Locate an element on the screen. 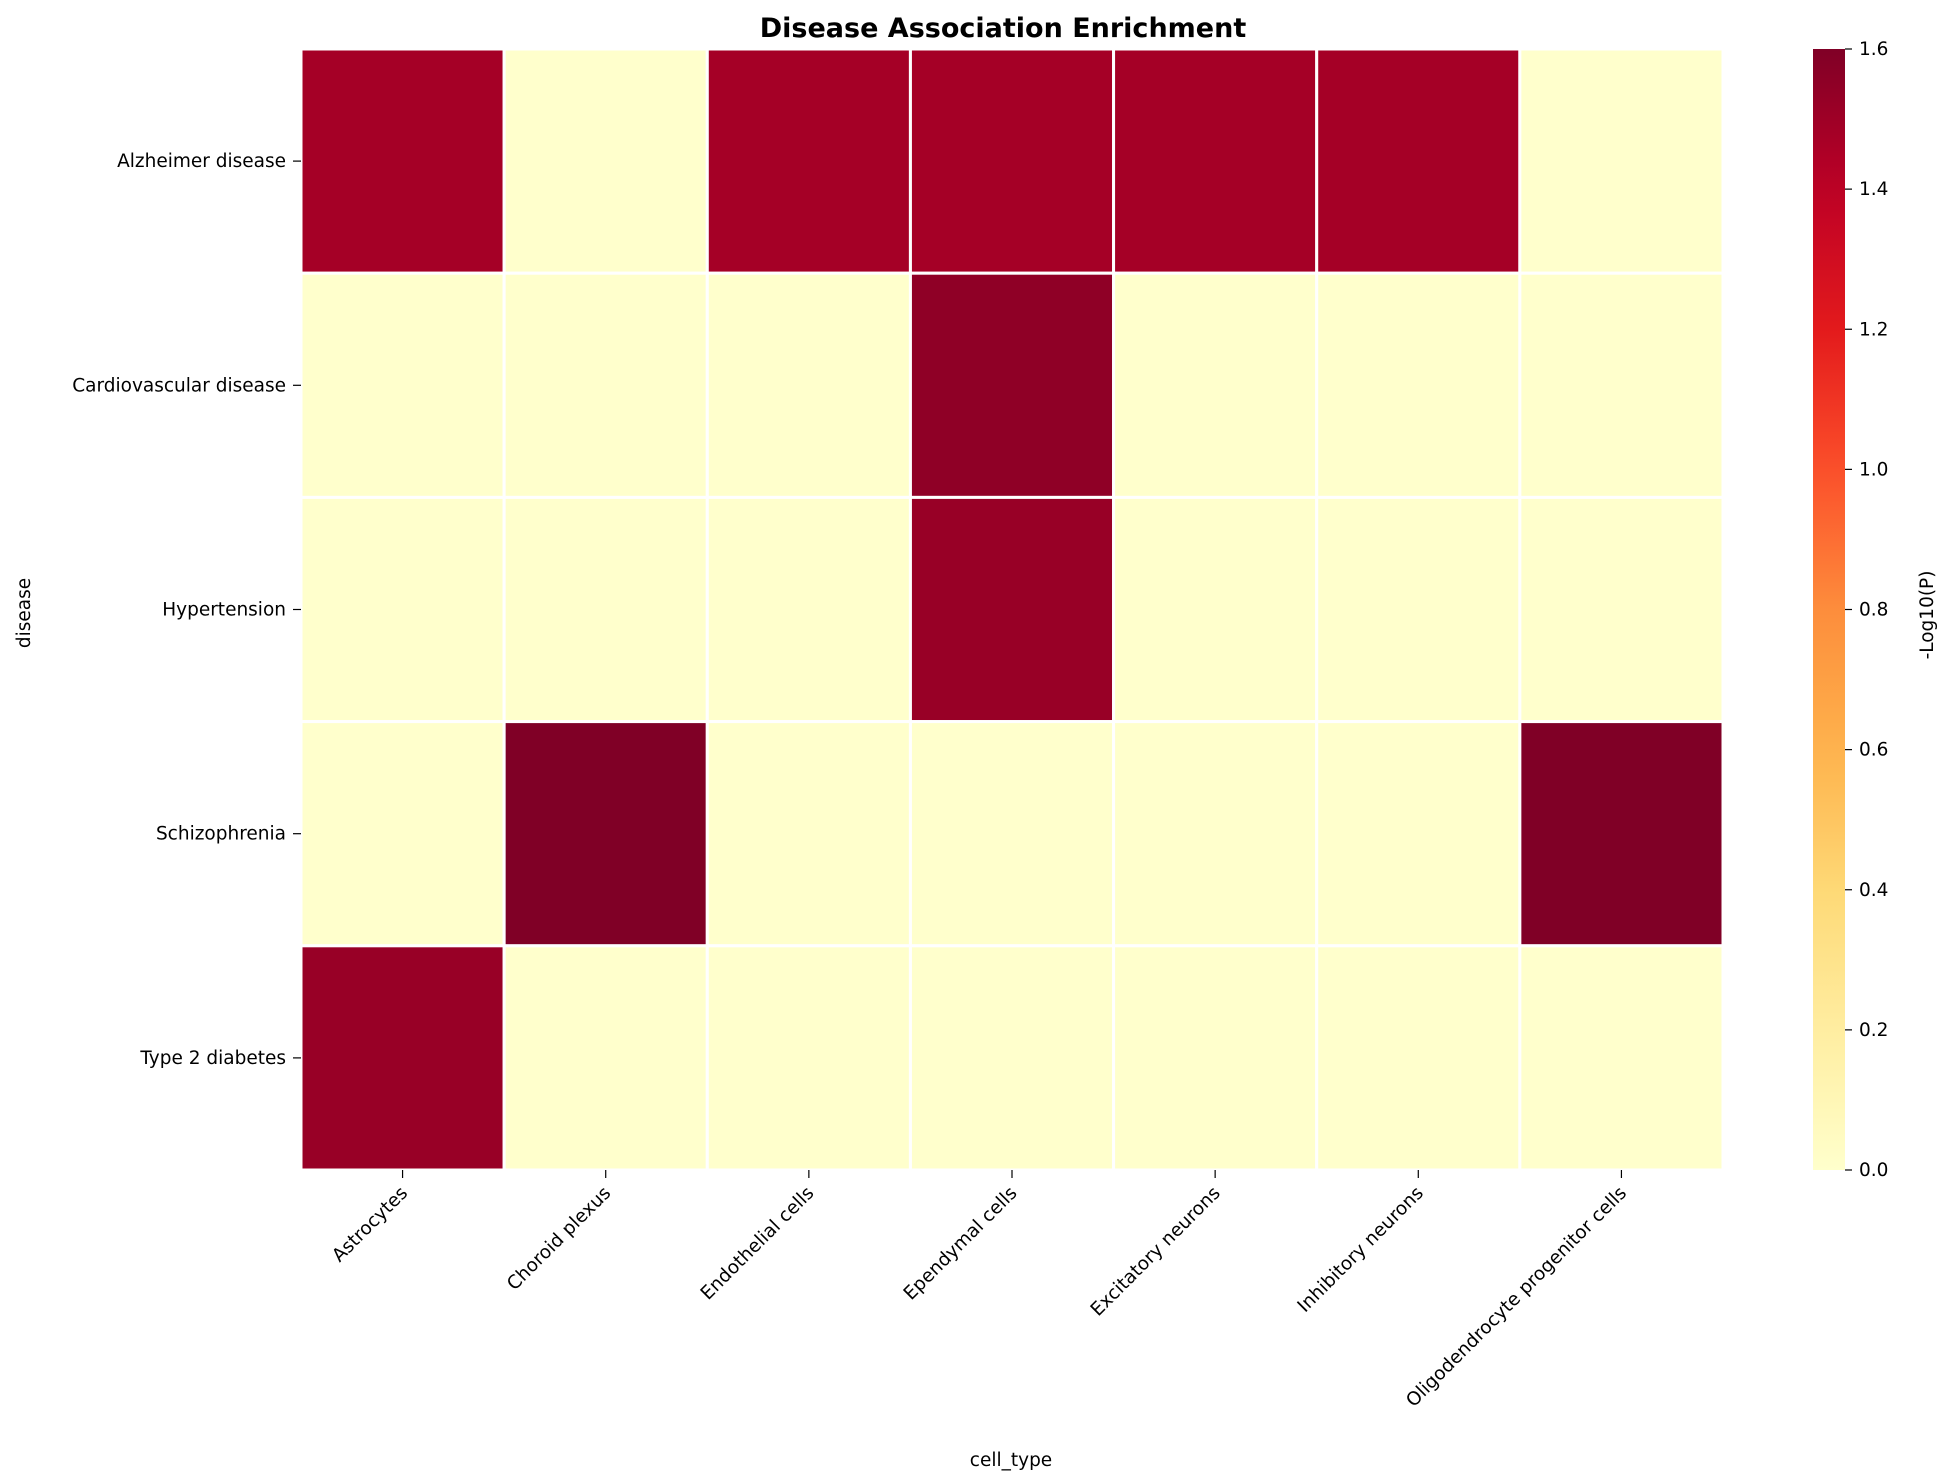 This screenshot has height=1483, width=1950. colorbar-tick-label: 0.2 is located at coordinates (1873, 1030).